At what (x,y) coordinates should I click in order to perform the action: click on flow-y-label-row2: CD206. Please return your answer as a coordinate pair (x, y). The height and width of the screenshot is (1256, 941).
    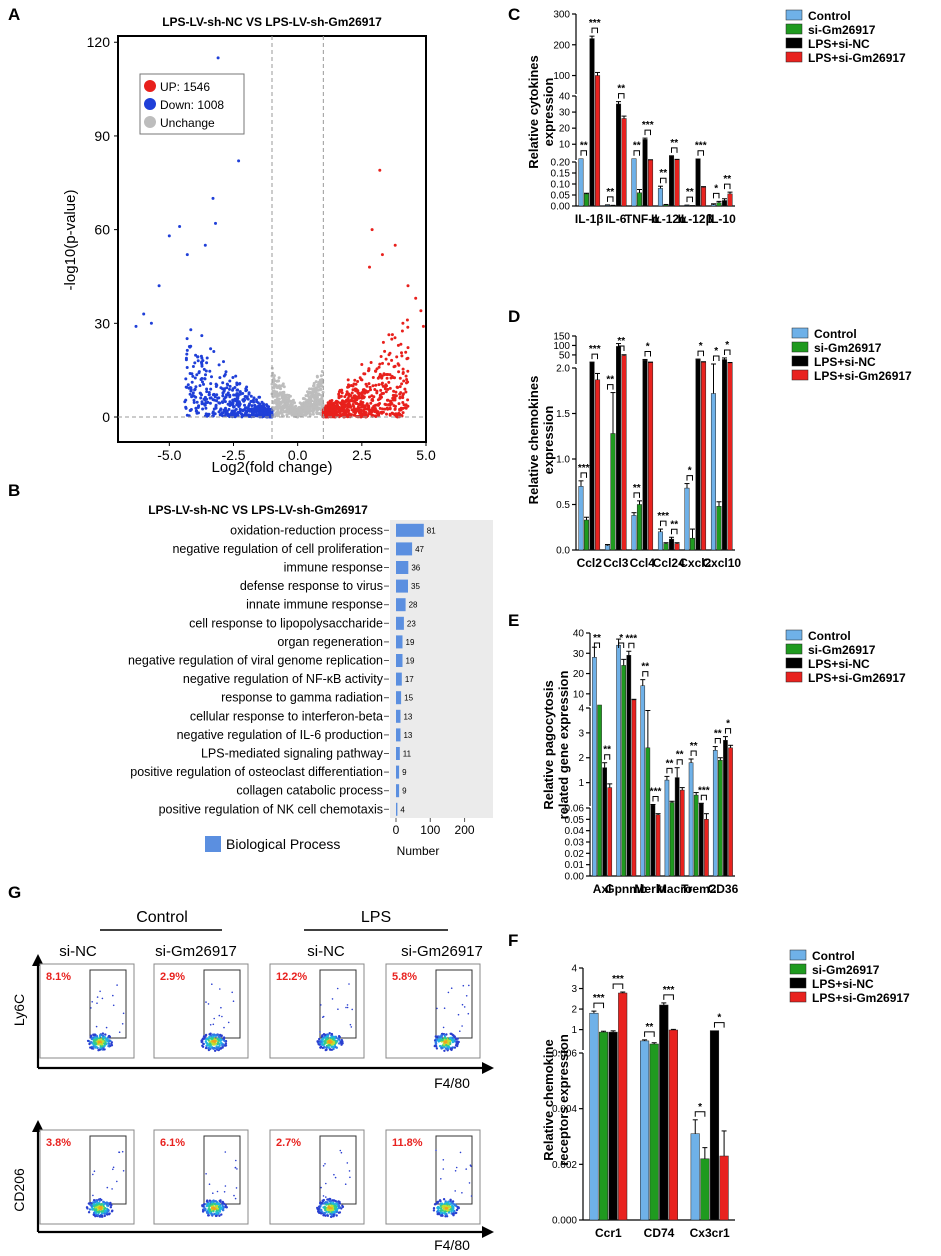
    Looking at the image, I should click on (19, 1190).